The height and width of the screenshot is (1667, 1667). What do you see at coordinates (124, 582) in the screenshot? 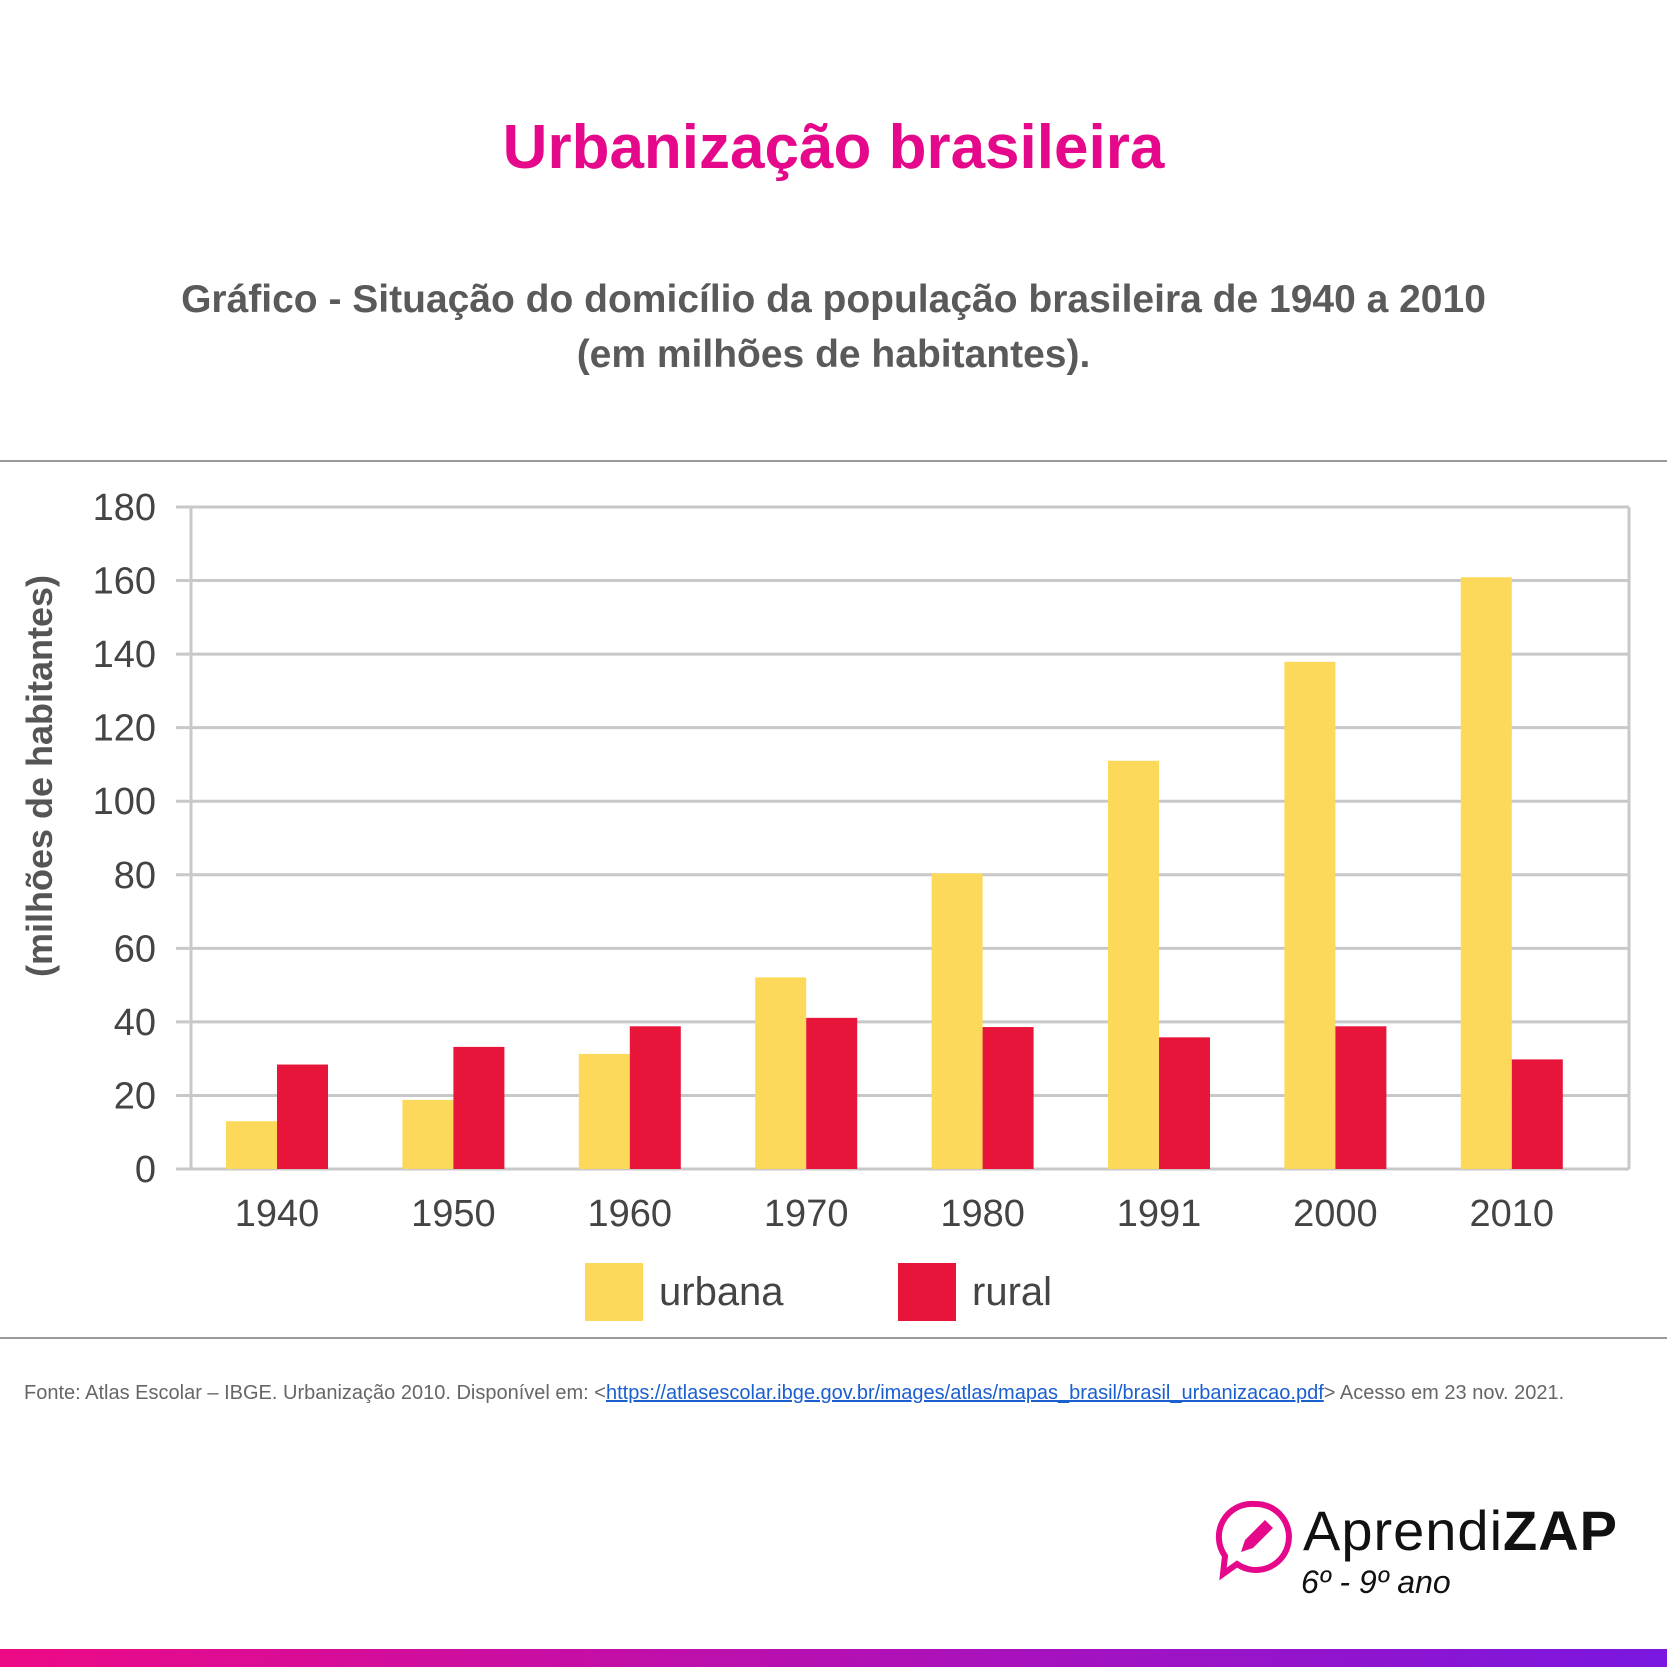
I see `y-tick-label: 160` at bounding box center [124, 582].